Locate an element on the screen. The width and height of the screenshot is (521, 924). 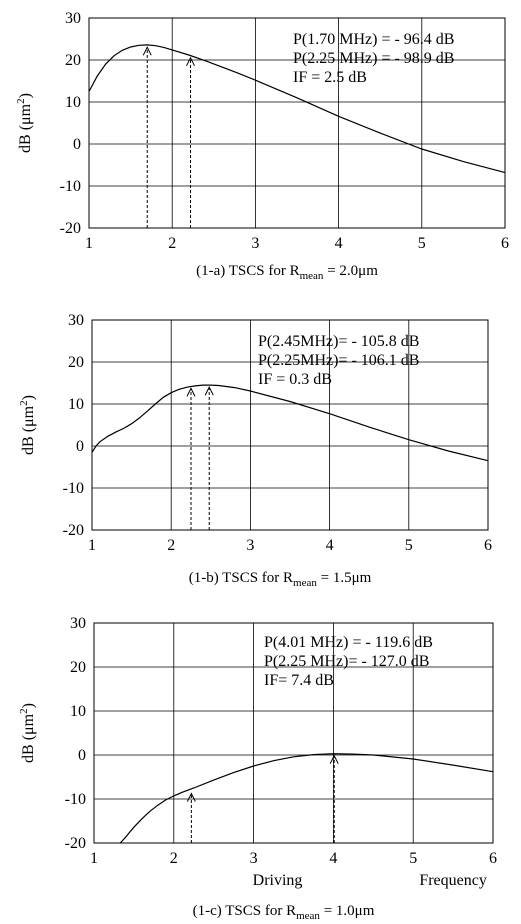
chart-caption: (1-a) TSCS for Rmean = 2.0μm is located at coordinates (287, 272).